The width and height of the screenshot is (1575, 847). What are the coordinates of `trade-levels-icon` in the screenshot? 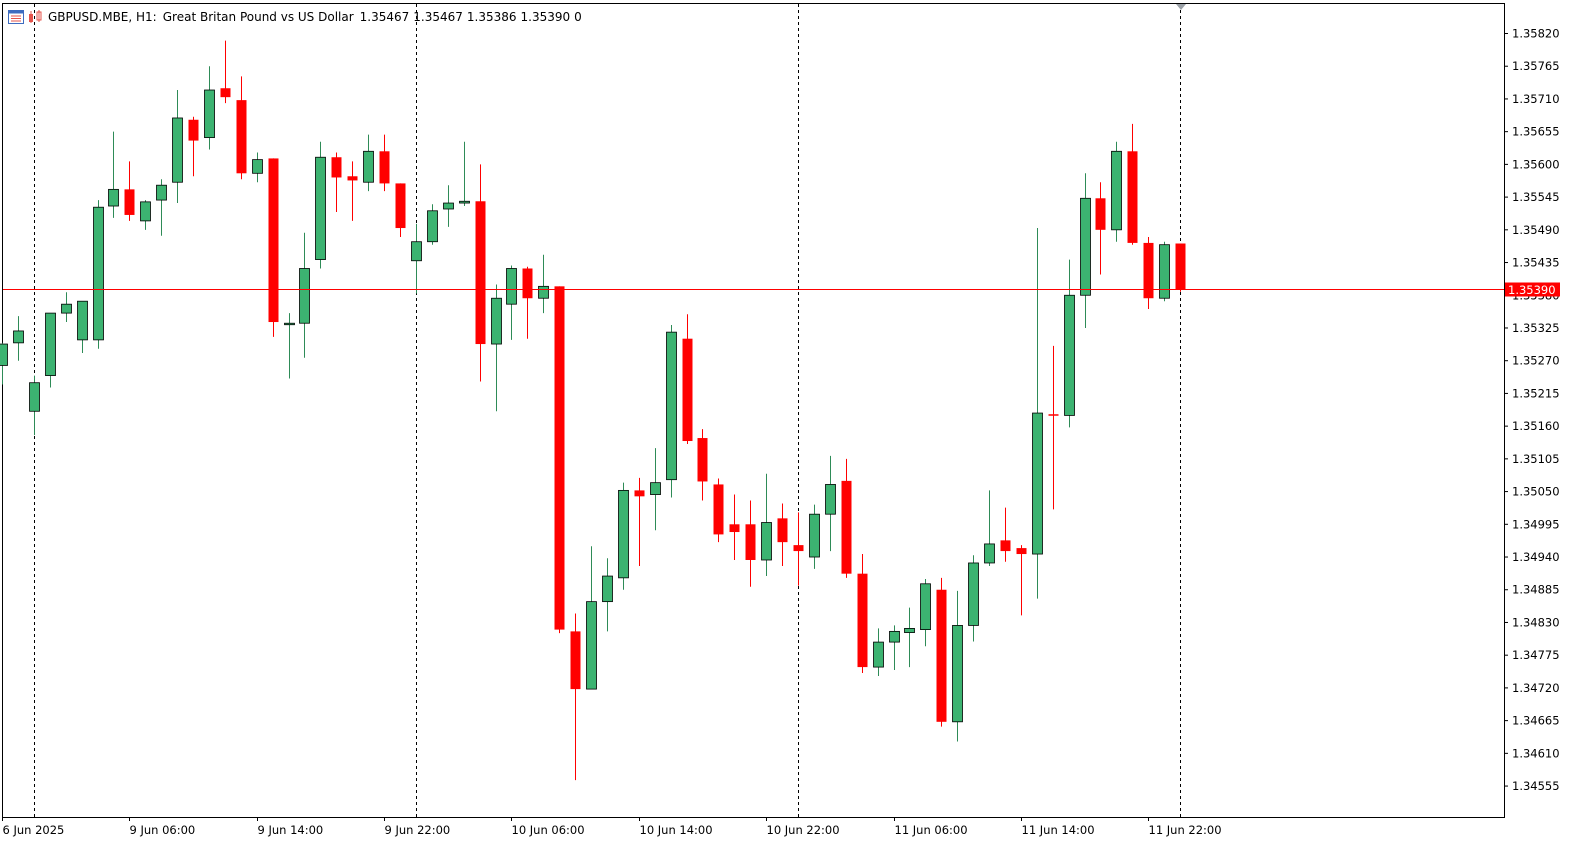 It's located at (36, 17).